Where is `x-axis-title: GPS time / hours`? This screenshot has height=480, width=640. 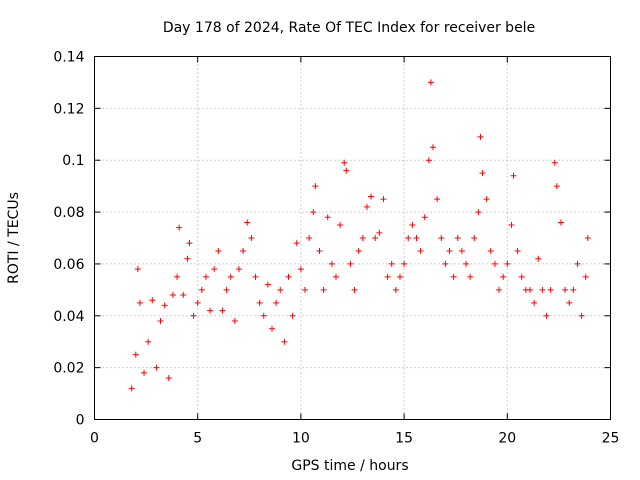
x-axis-title: GPS time / hours is located at coordinates (349, 466).